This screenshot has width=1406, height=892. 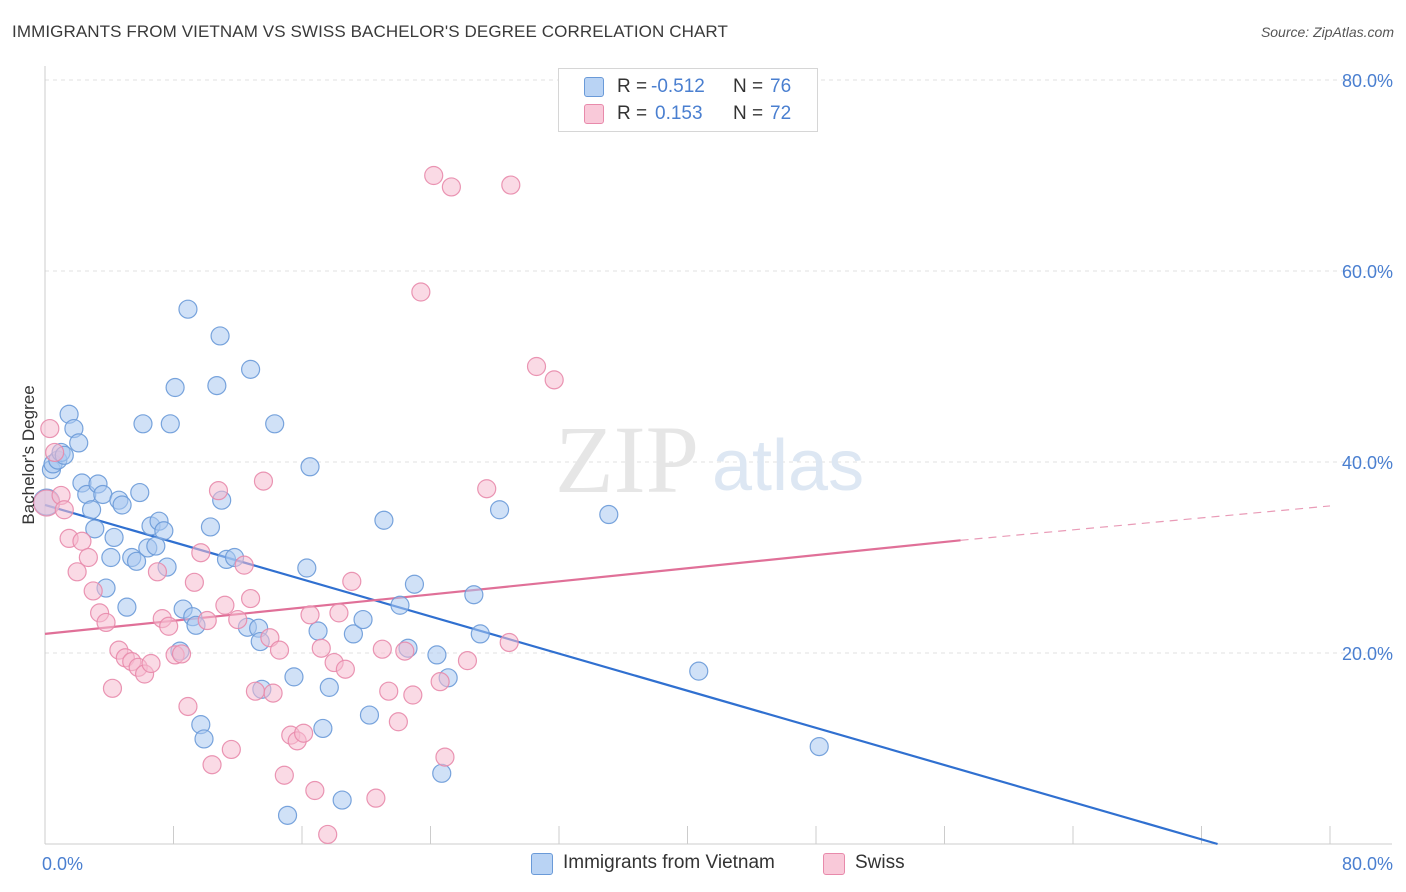 I want to click on trend-line-swiss, so click(x=502, y=587).